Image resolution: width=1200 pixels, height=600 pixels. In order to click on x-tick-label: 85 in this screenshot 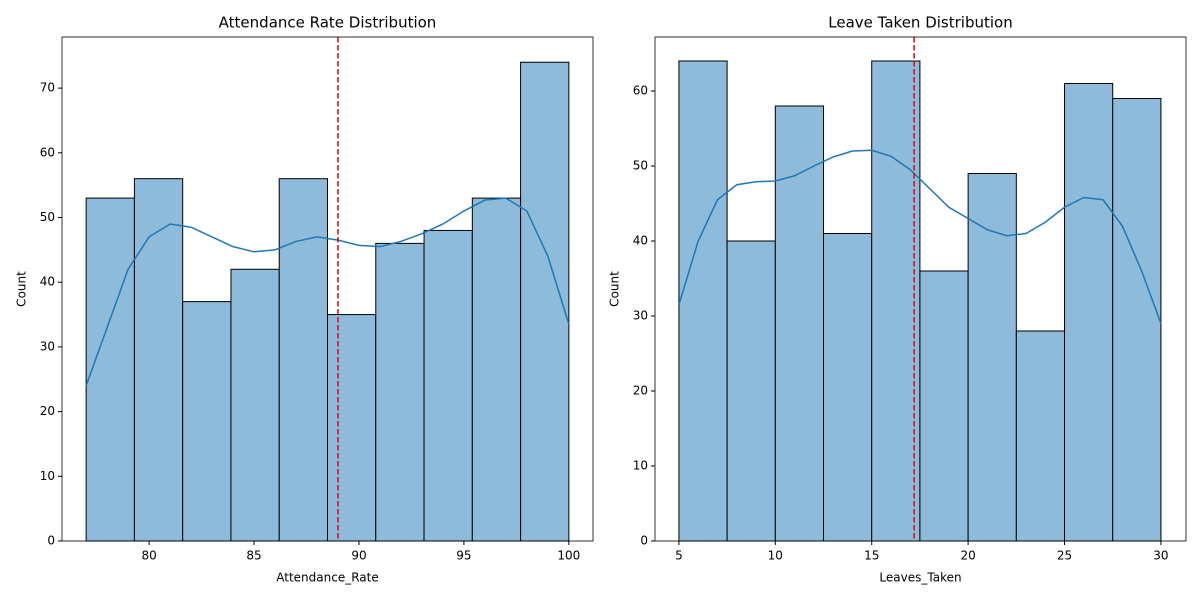, I will do `click(253, 556)`.